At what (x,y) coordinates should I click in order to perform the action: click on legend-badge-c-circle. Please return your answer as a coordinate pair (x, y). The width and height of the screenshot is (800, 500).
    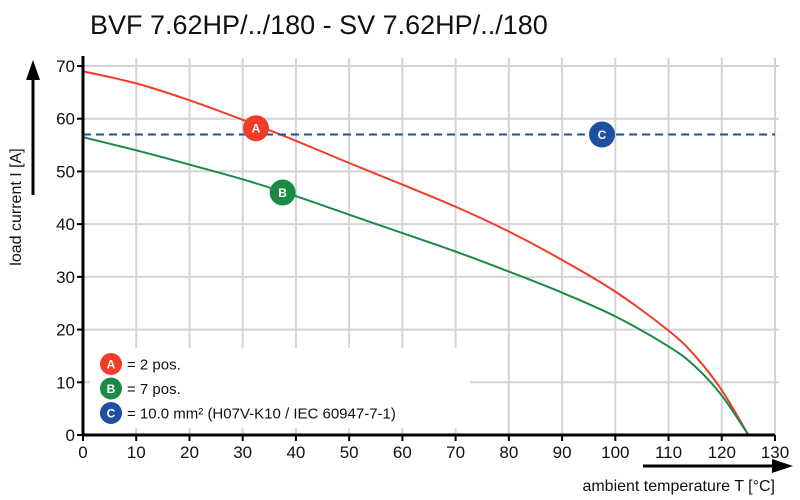
    Looking at the image, I should click on (111, 413).